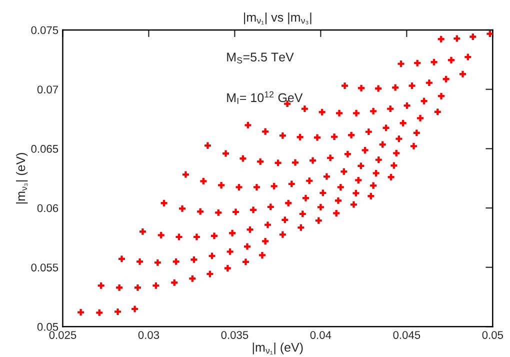 The height and width of the screenshot is (357, 510). Describe the element at coordinates (22, 178) in the screenshot. I see `y-axis-title: |m$_{ν₃}$| (eV)` at that location.